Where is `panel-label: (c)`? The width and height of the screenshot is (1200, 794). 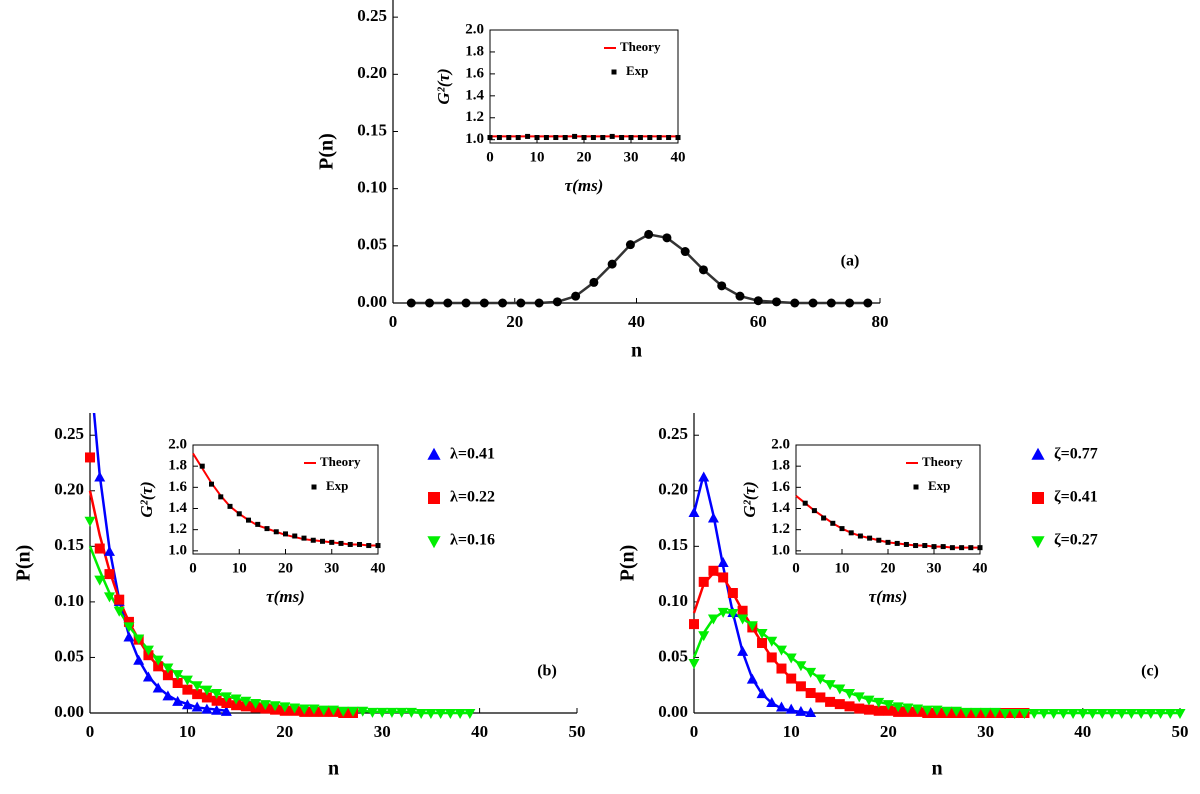
panel-label: (c) is located at coordinates (1150, 671).